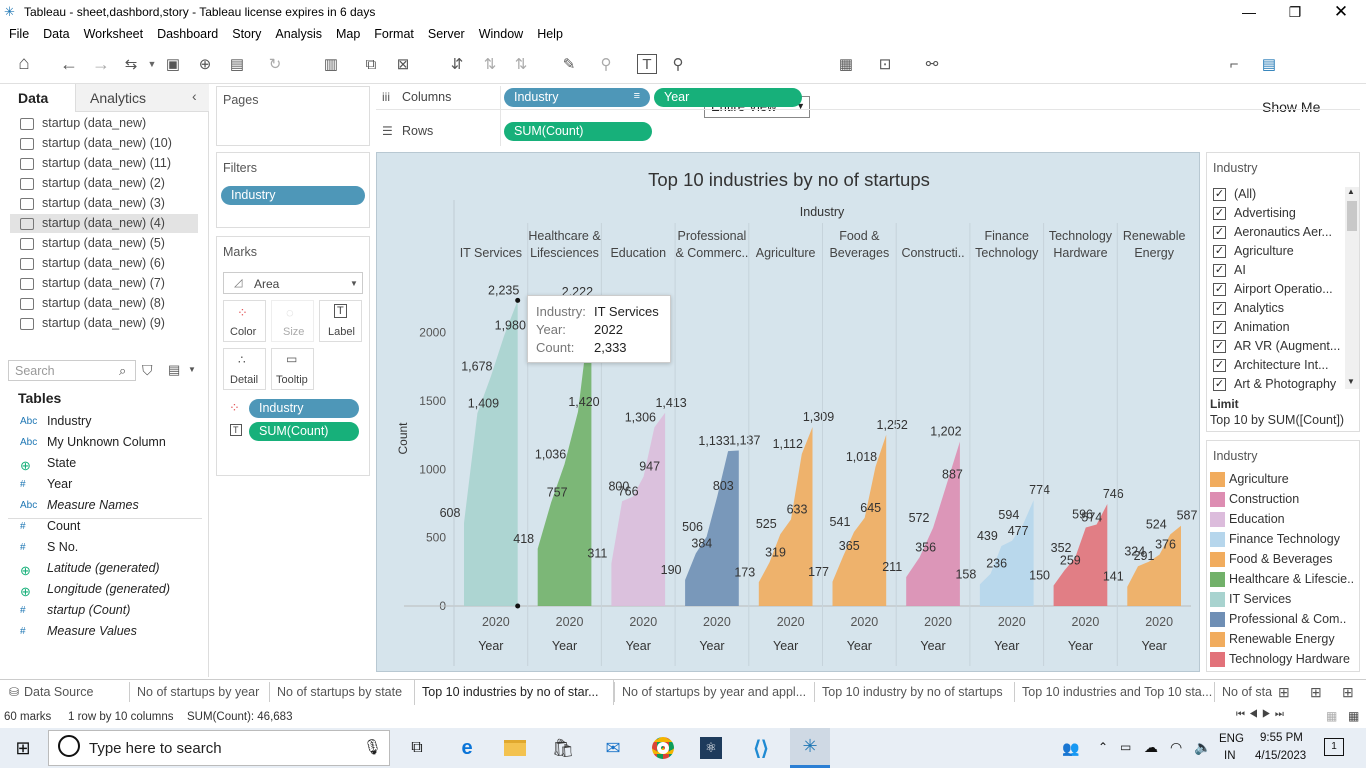  Describe the element at coordinates (340, 692) in the screenshot. I see `sheet-tab: No of startups by state` at that location.